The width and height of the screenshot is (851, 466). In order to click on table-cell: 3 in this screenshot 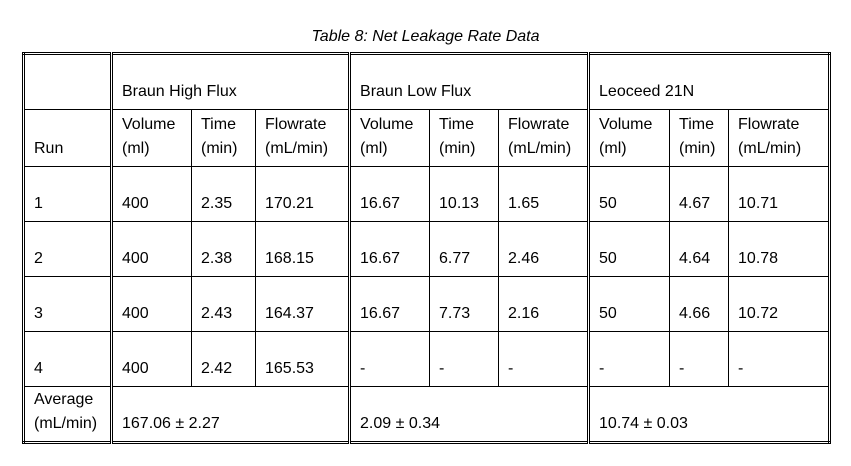, I will do `click(67, 304)`.